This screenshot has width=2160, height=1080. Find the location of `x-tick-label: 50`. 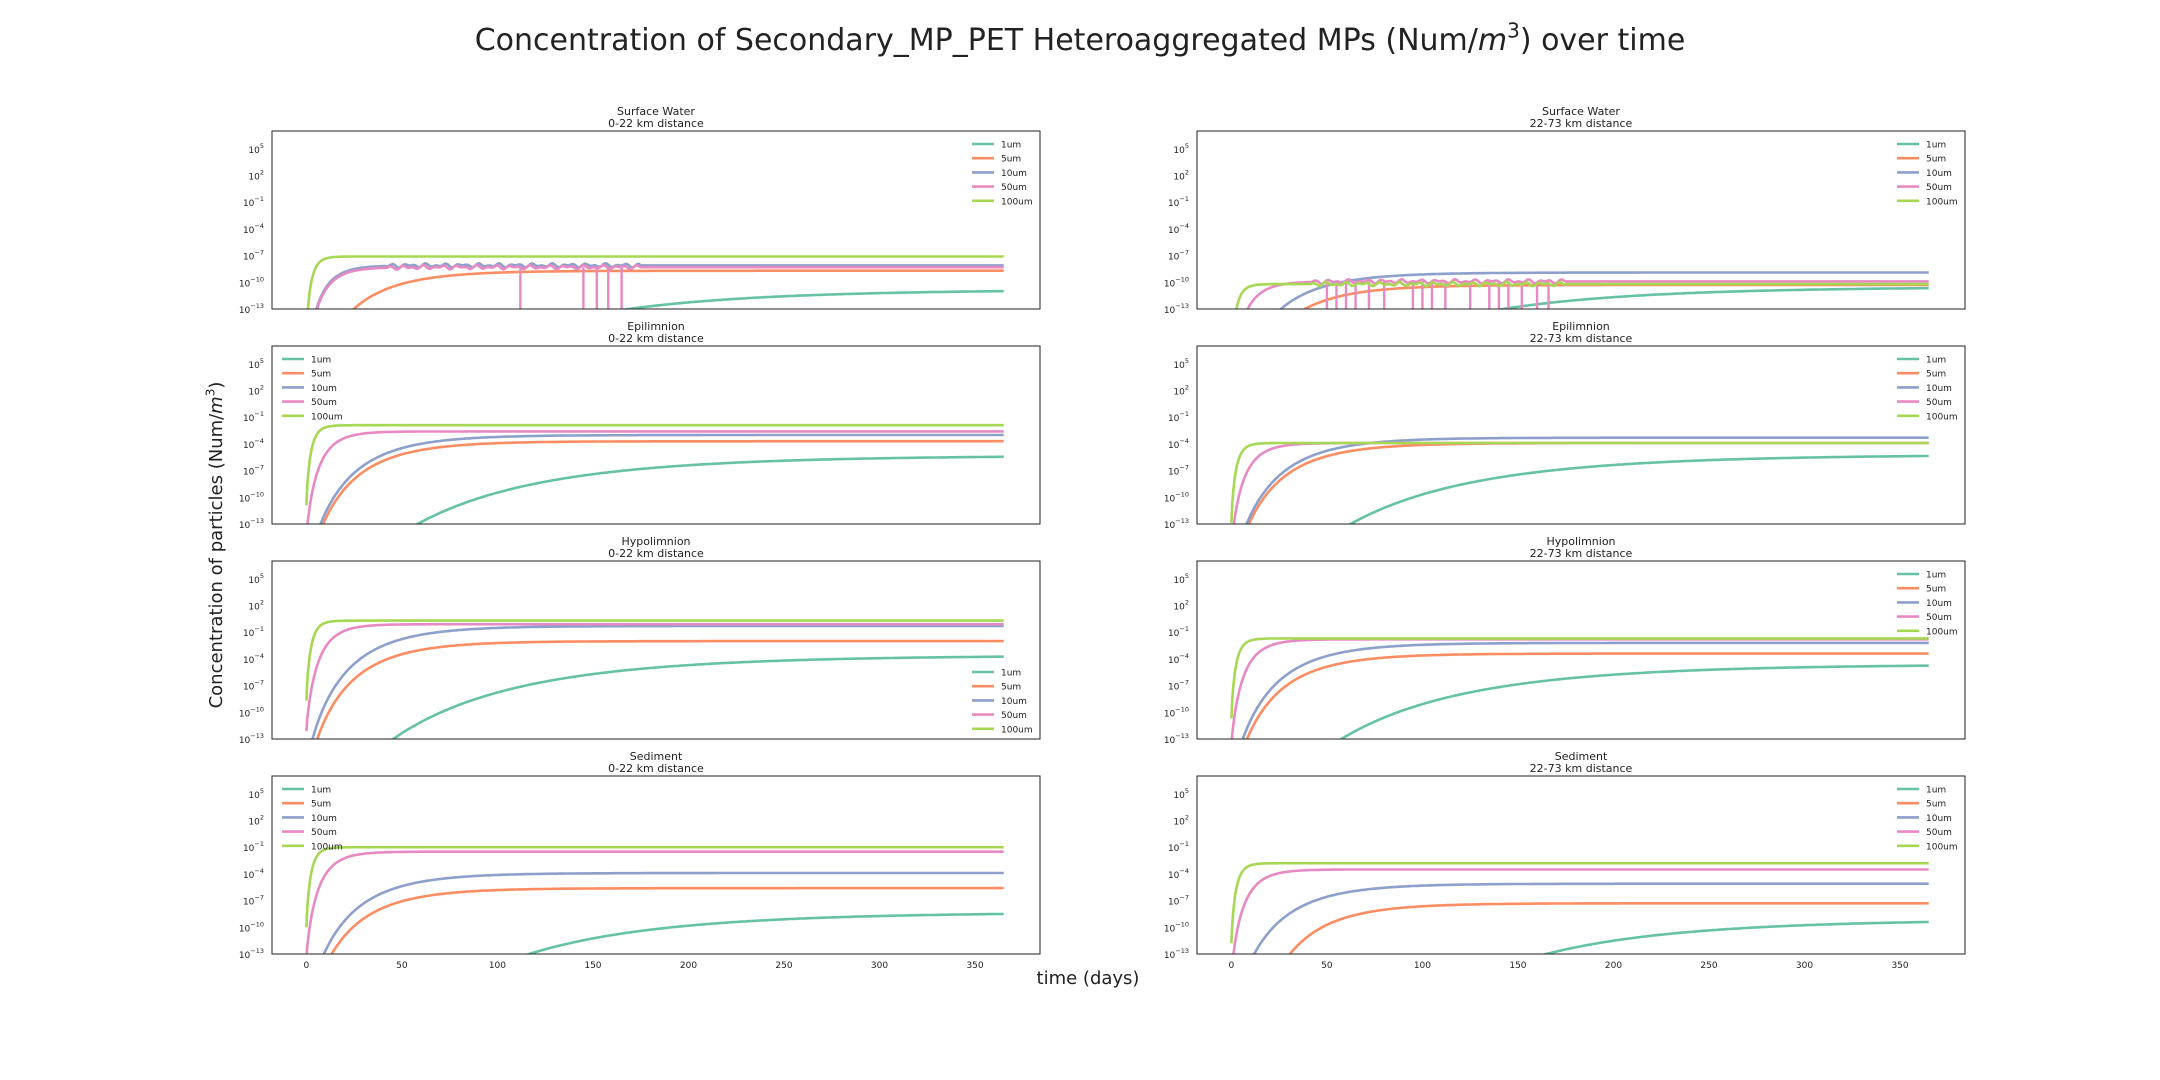

x-tick-label: 50 is located at coordinates (402, 966).